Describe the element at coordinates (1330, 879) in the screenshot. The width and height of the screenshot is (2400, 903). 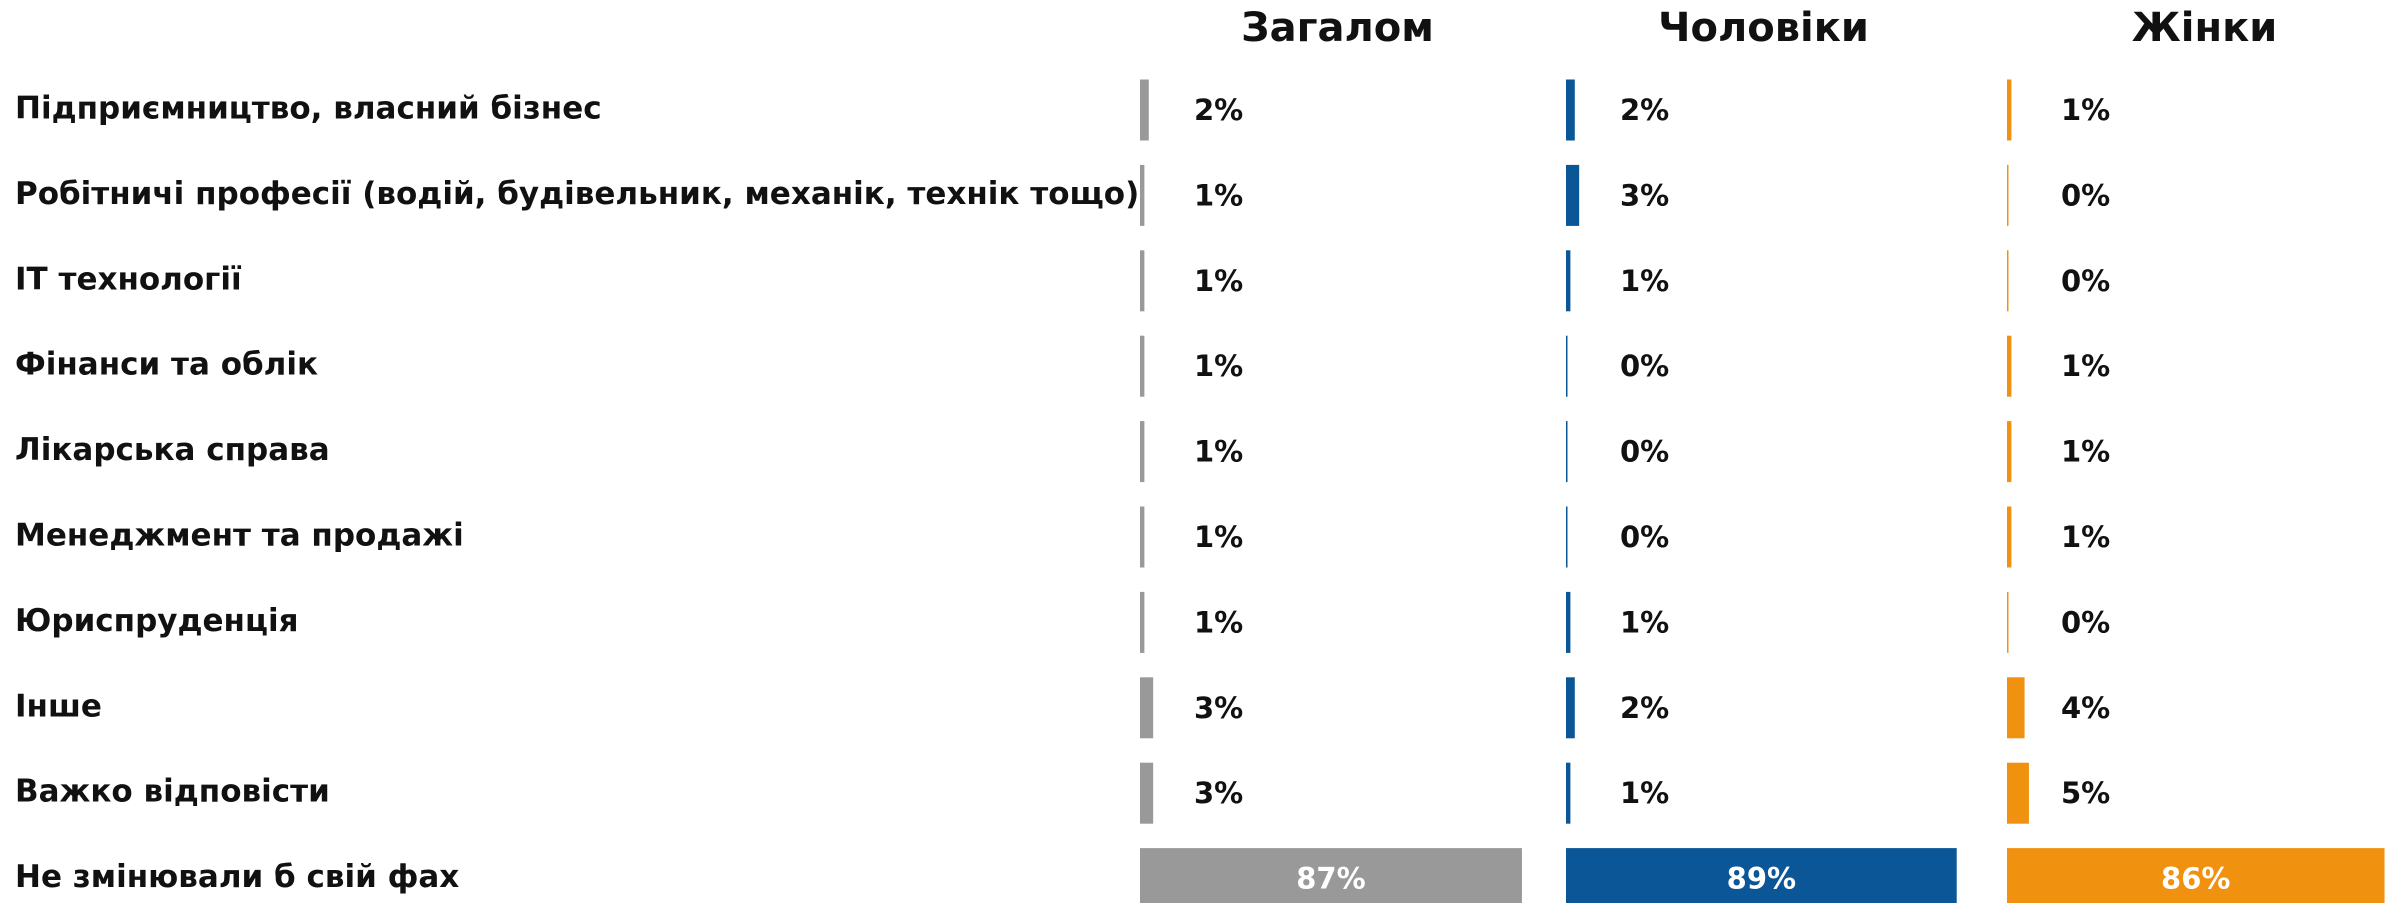
I see `value-label: 87%` at that location.